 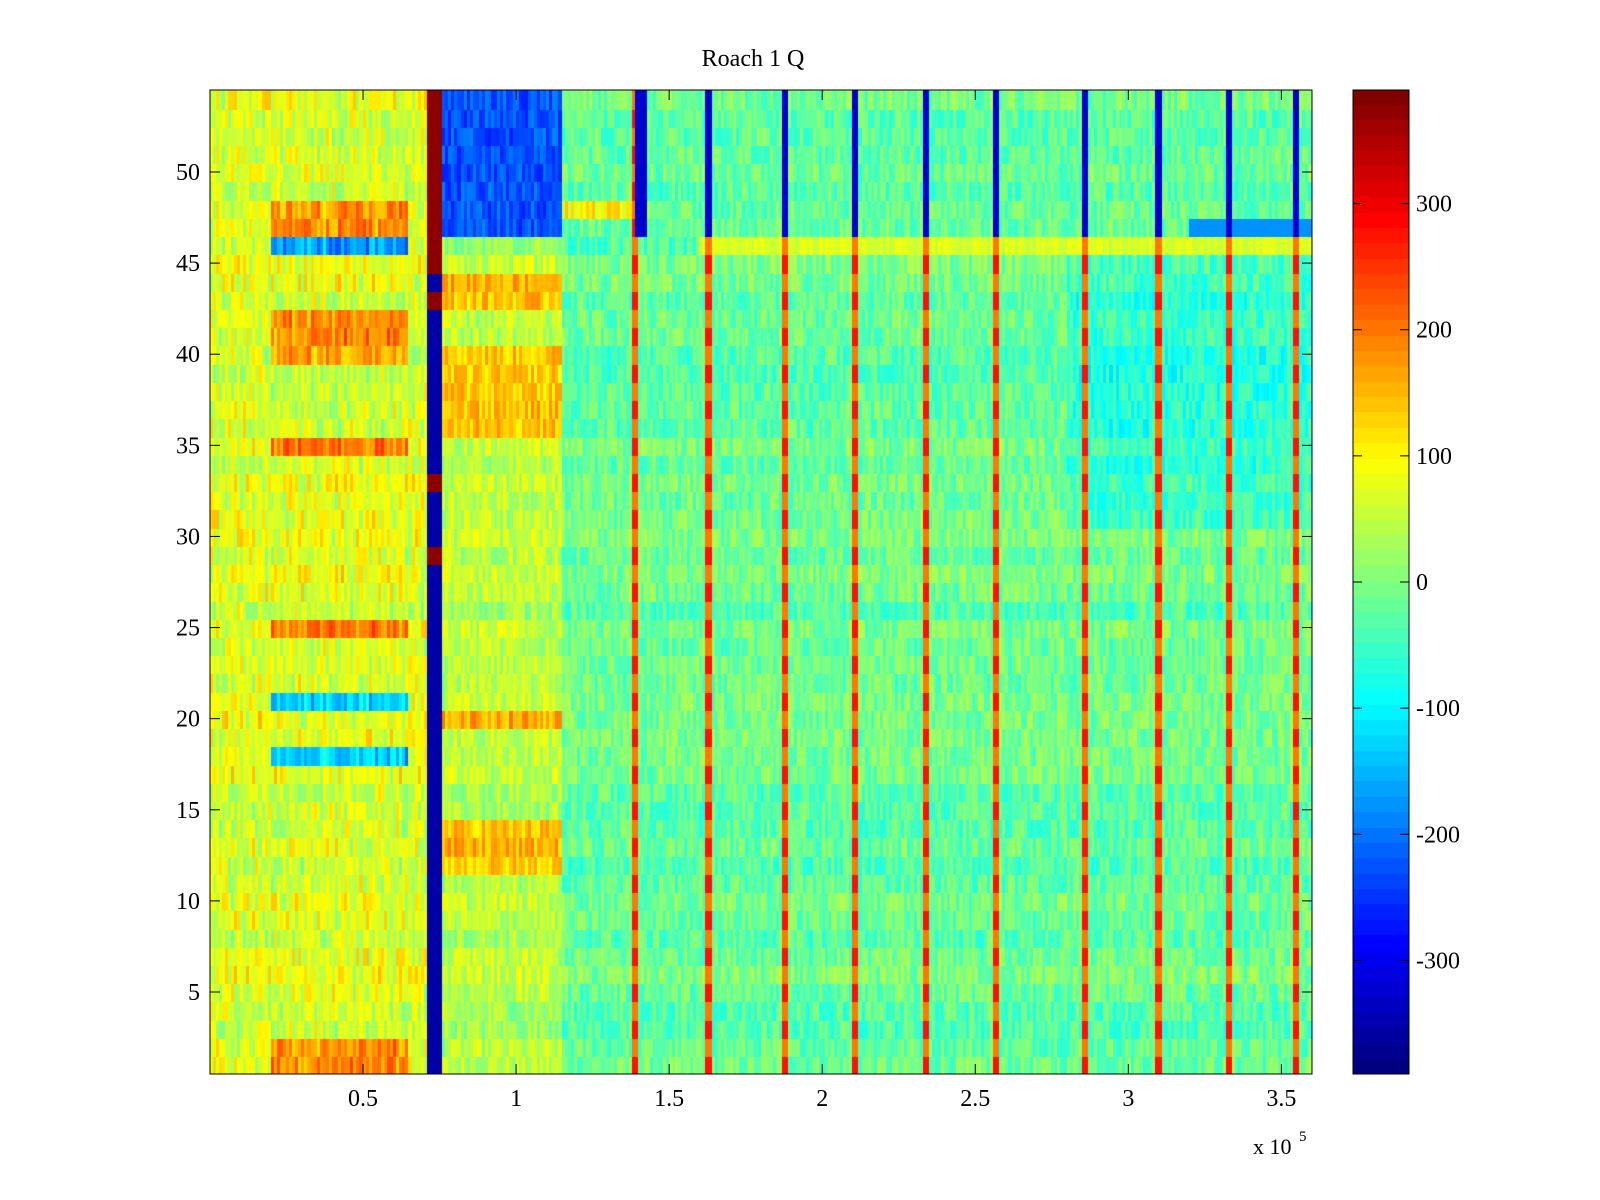 I want to click on colorbar-tick-label: 100, so click(x=1434, y=457).